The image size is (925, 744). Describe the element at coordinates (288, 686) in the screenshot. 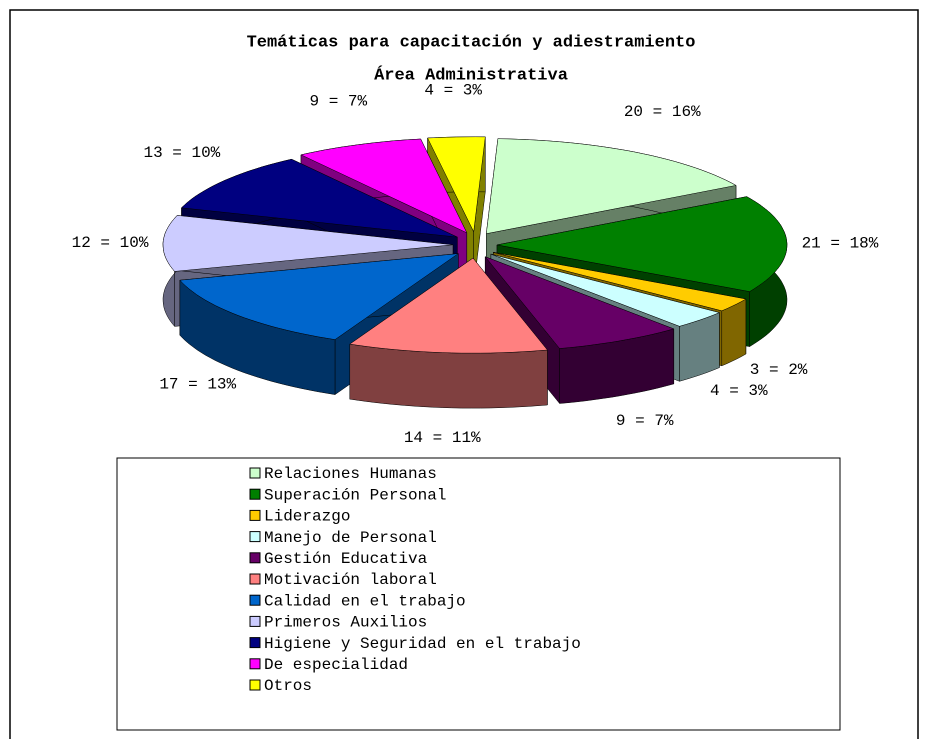

I see `legend-label: Otros` at that location.